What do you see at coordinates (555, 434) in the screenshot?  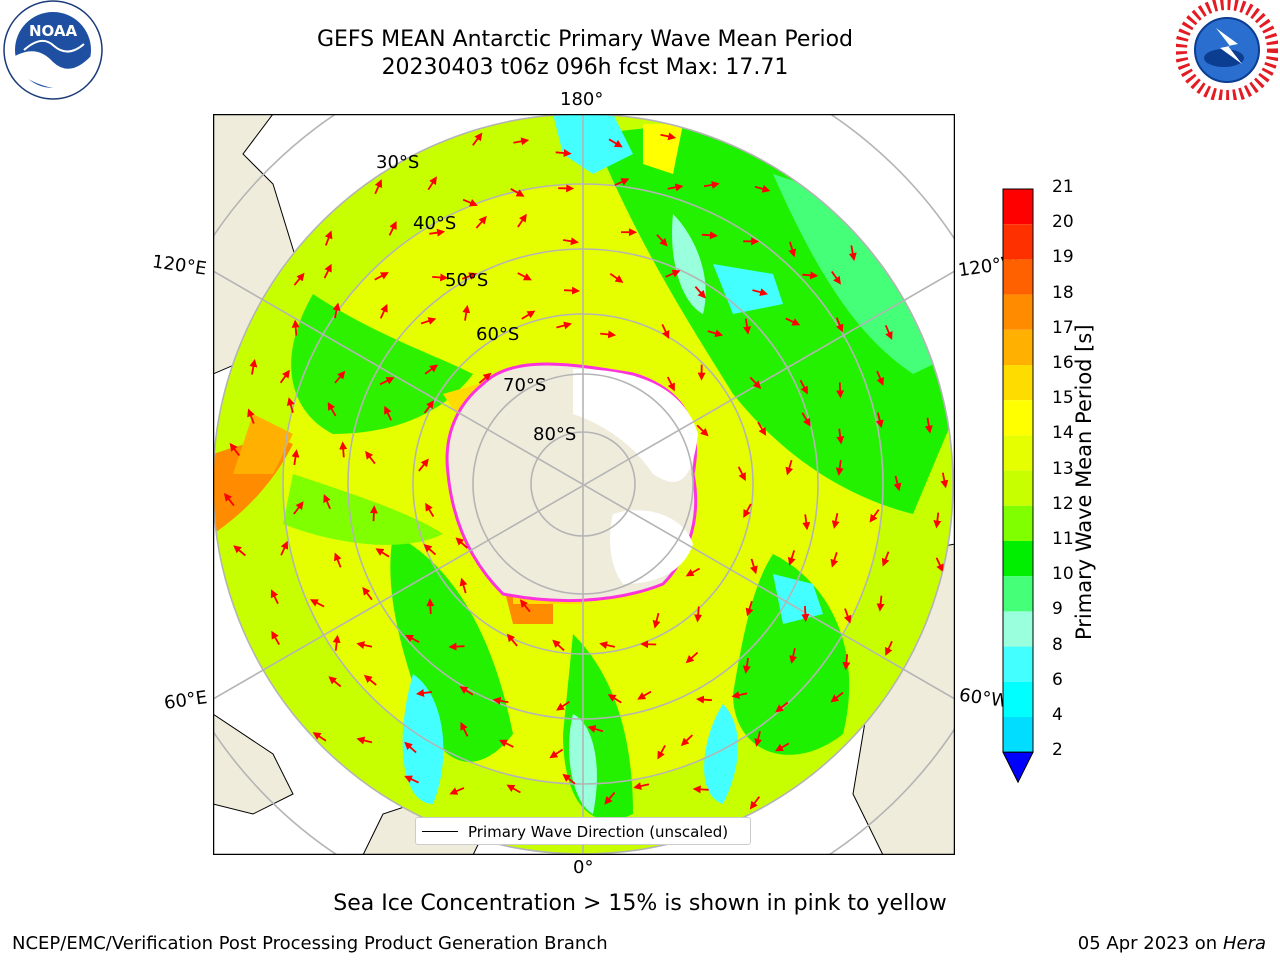 I see `latitude-label-80s: 80°S` at bounding box center [555, 434].